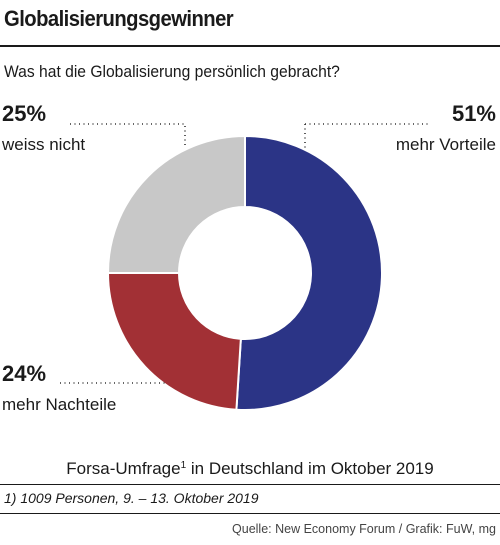 The width and height of the screenshot is (500, 545). I want to click on caption-text: Forsa-Umfrage, so click(123, 468).